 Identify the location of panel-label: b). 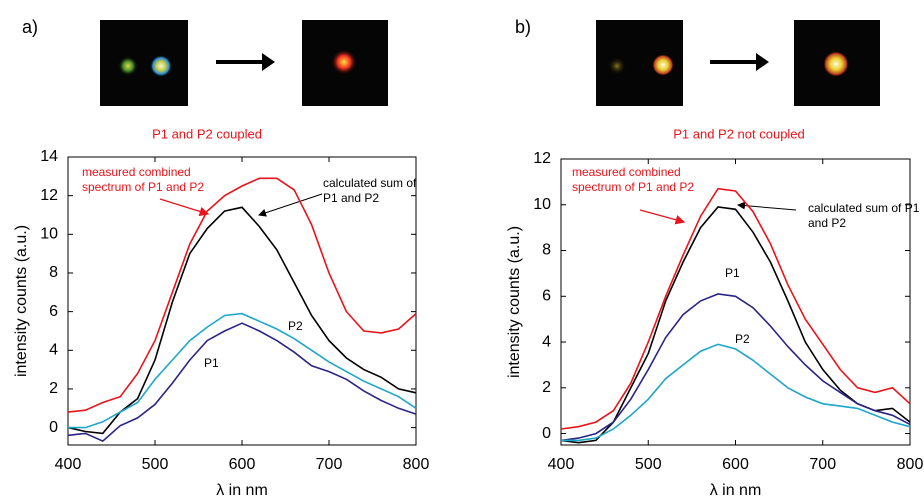
(523, 27).